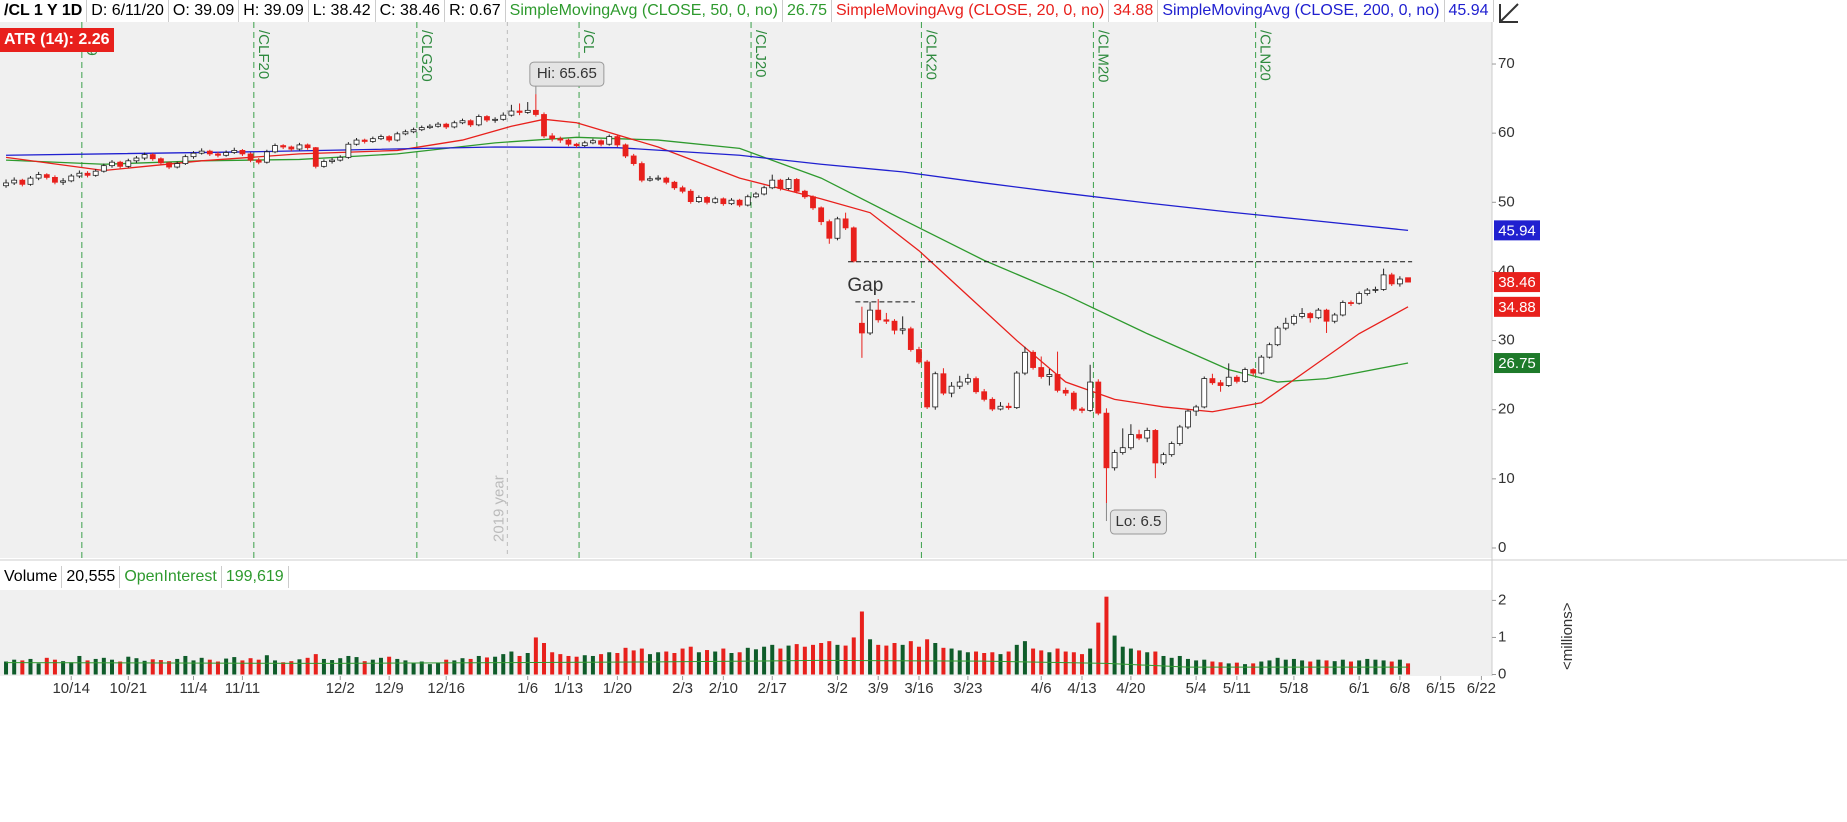 This screenshot has width=1847, height=822. I want to click on header-field: D: 6/11/20, so click(128, 11).